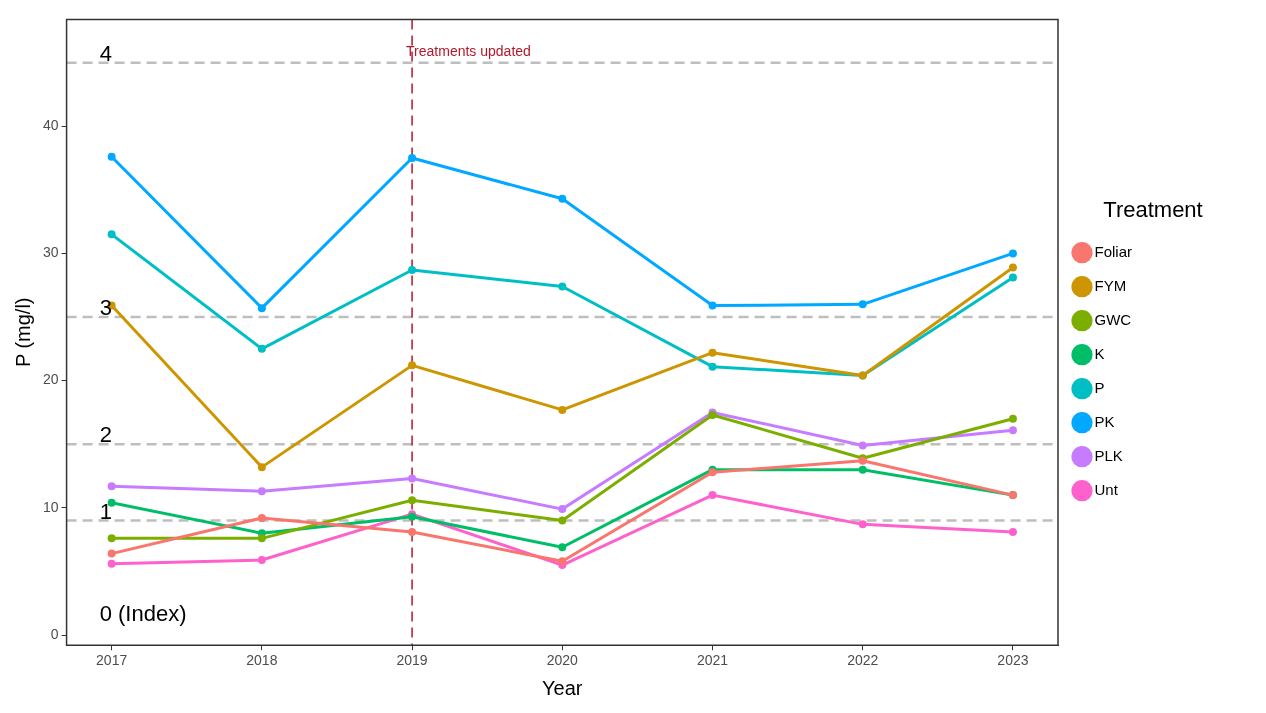 This screenshot has height=713, width=1266. Describe the element at coordinates (562, 687) in the screenshot. I see `x-axis-title: Year` at that location.